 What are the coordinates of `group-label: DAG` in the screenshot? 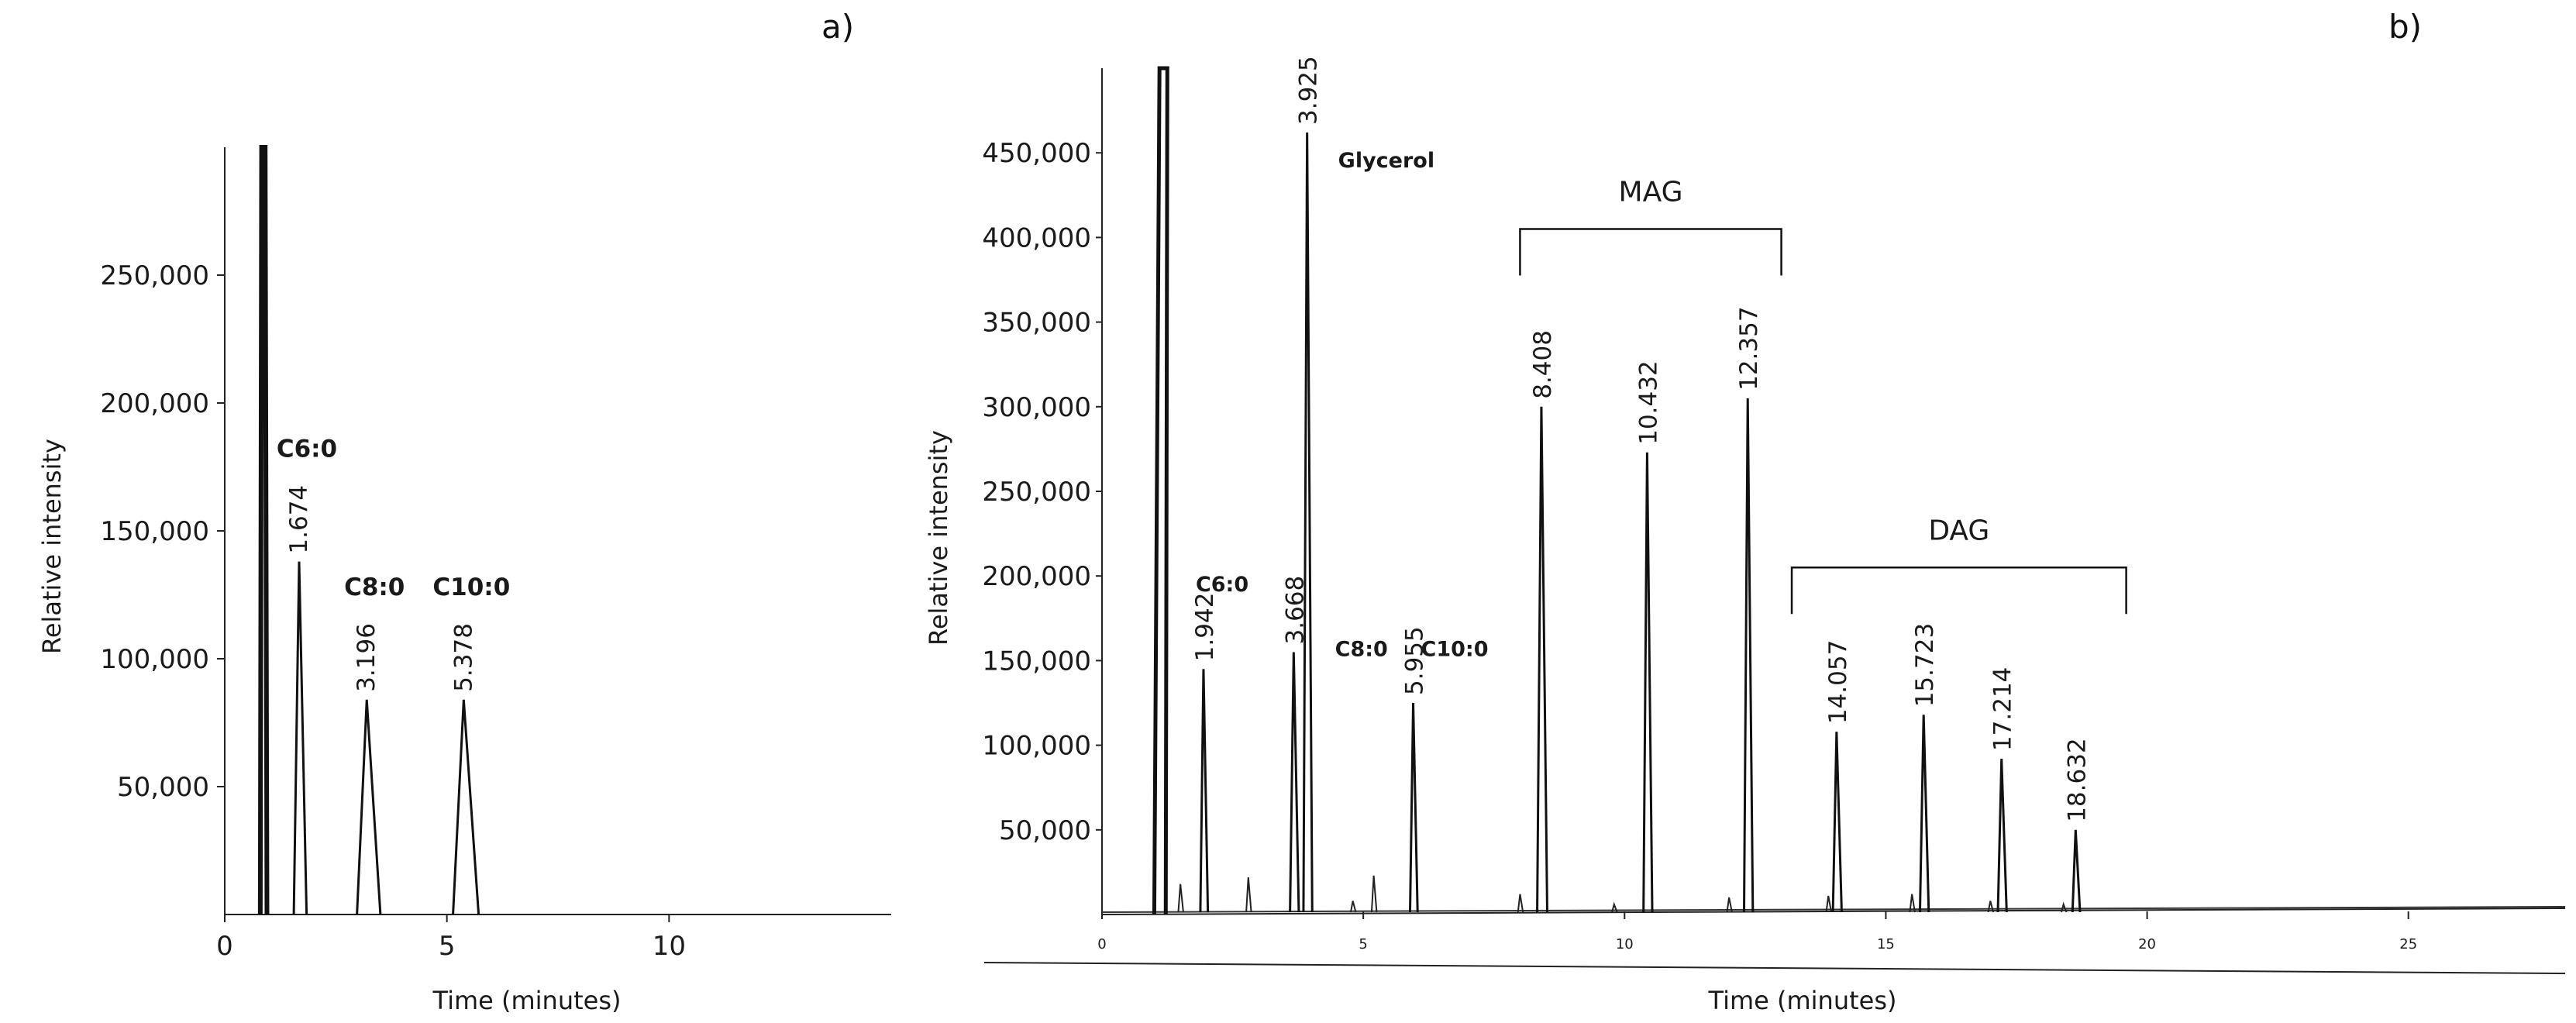 It's located at (1958, 530).